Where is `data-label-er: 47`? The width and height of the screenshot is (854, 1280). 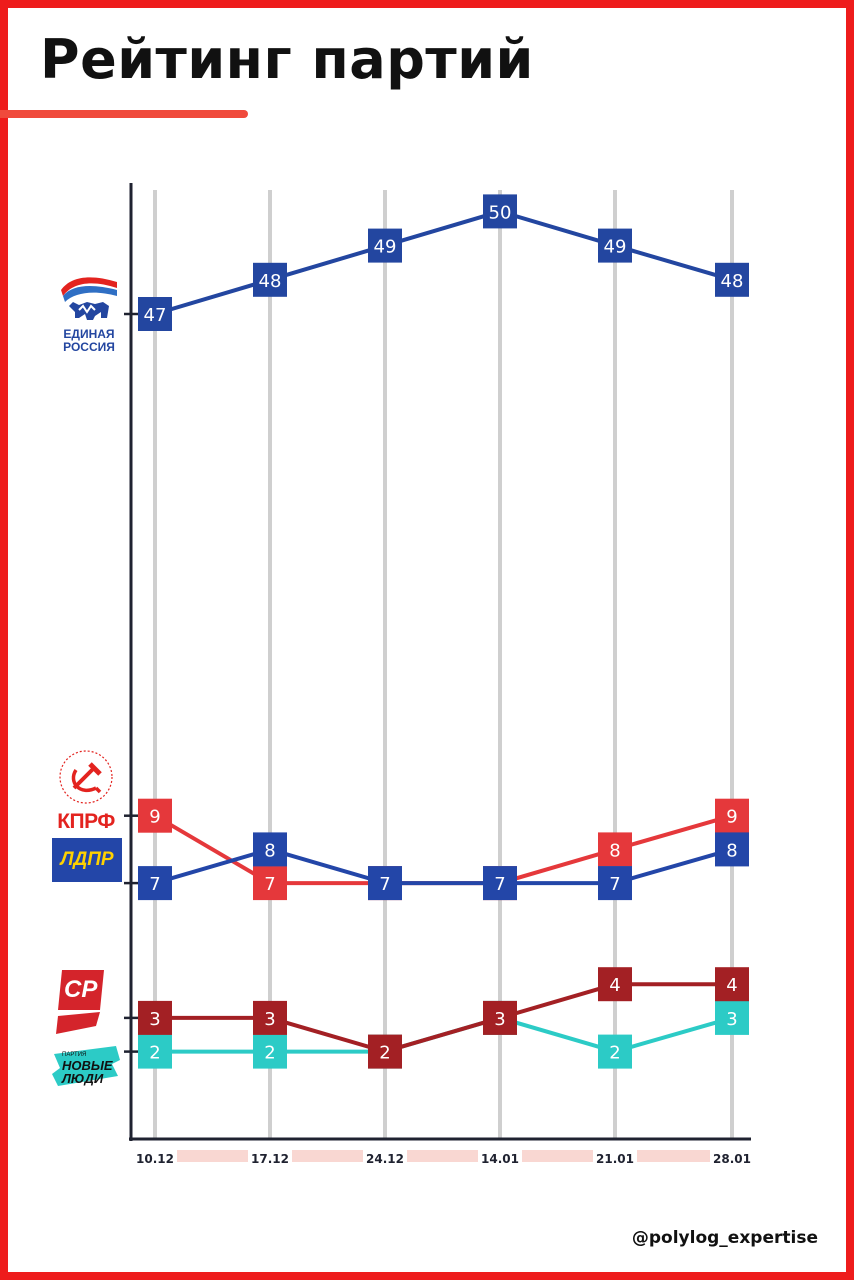 data-label-er: 47 is located at coordinates (155, 315).